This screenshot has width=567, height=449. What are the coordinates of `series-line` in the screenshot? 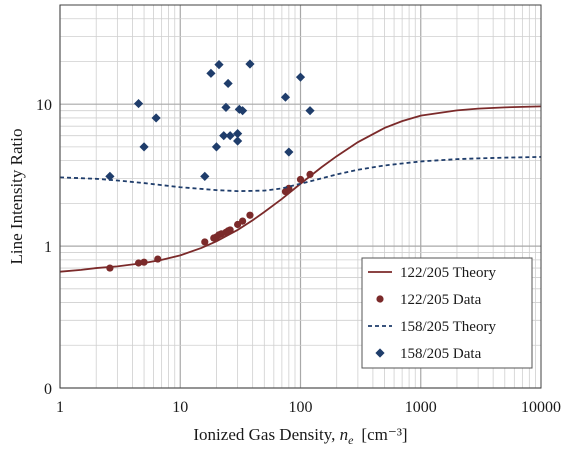 It's located at (300, 174).